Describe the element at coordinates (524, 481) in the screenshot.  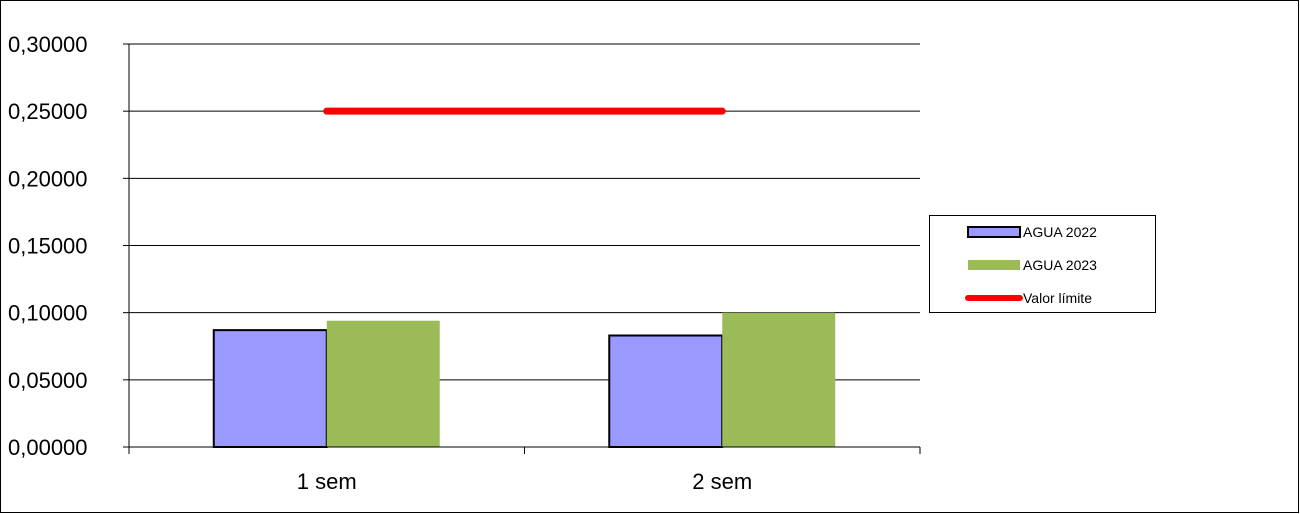
I see `x-axis-tick-labels: 1 sem 2 sem` at that location.